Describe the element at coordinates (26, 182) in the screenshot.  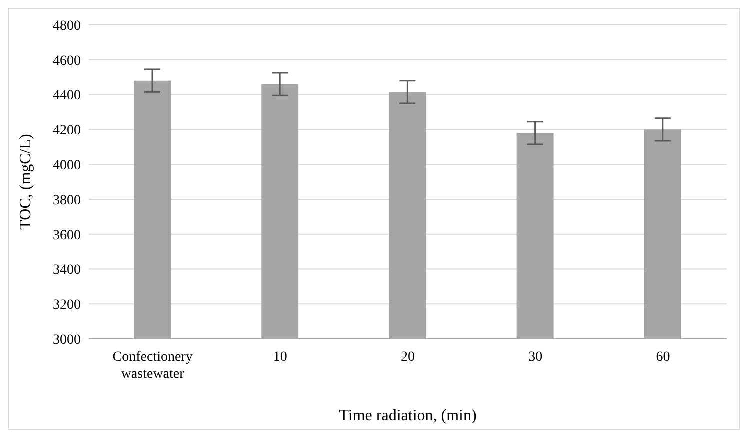
I see `y-axis-title: TOC, (mgC/L)` at that location.